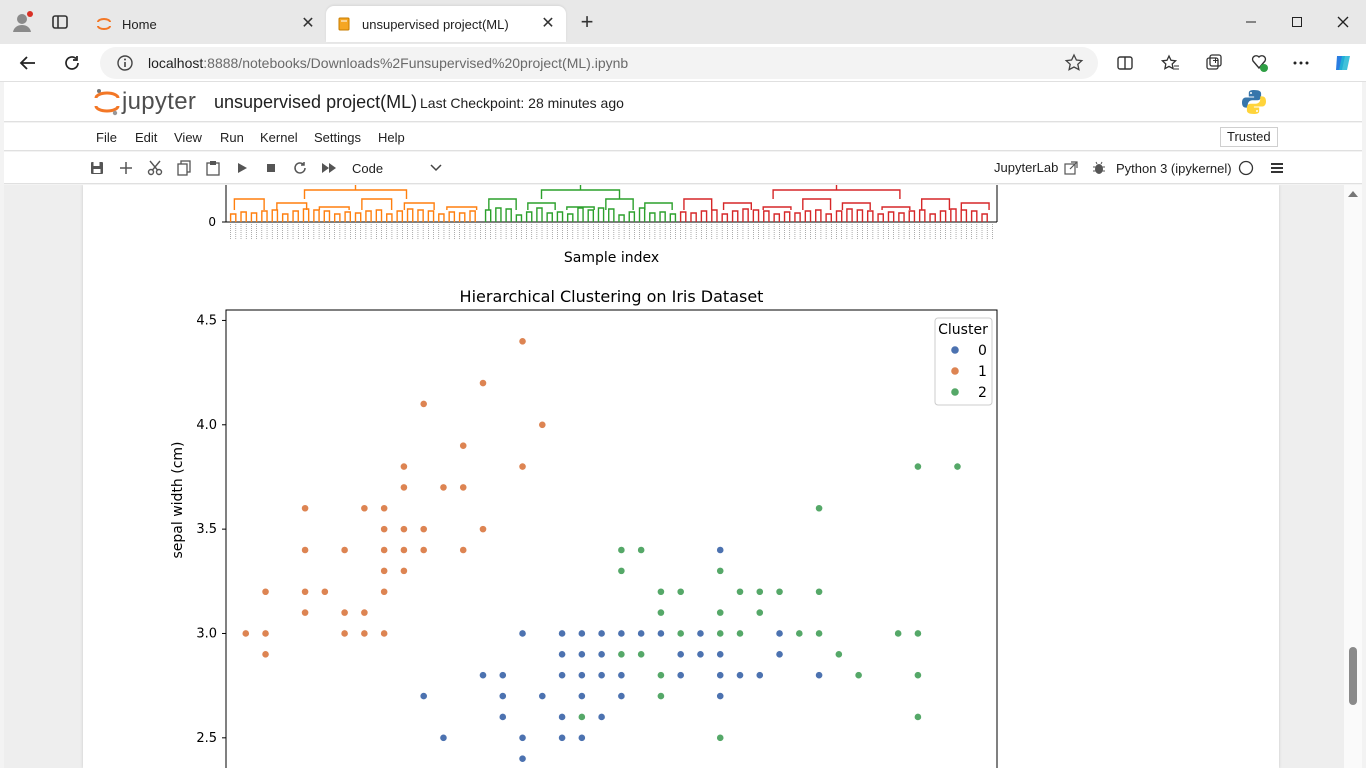 The image size is (1366, 768). Describe the element at coordinates (1074, 63) in the screenshot. I see `favorite-star-icon` at that location.